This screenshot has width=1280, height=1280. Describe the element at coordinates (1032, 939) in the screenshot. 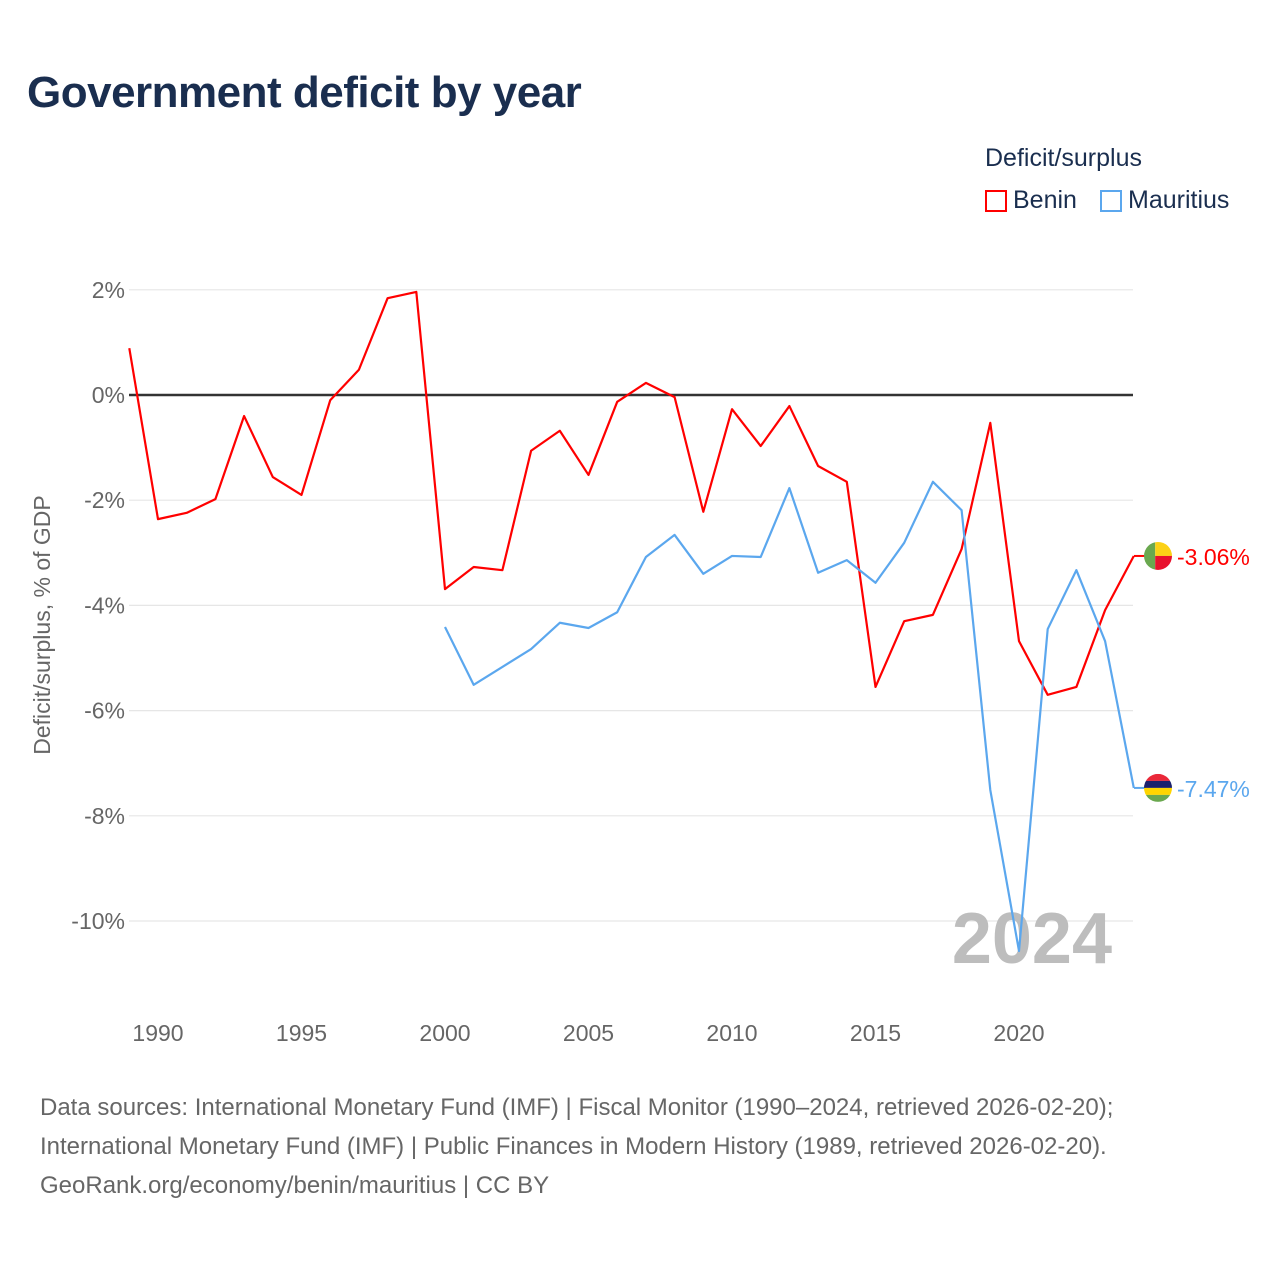

I see `year-watermark: 2024` at that location.